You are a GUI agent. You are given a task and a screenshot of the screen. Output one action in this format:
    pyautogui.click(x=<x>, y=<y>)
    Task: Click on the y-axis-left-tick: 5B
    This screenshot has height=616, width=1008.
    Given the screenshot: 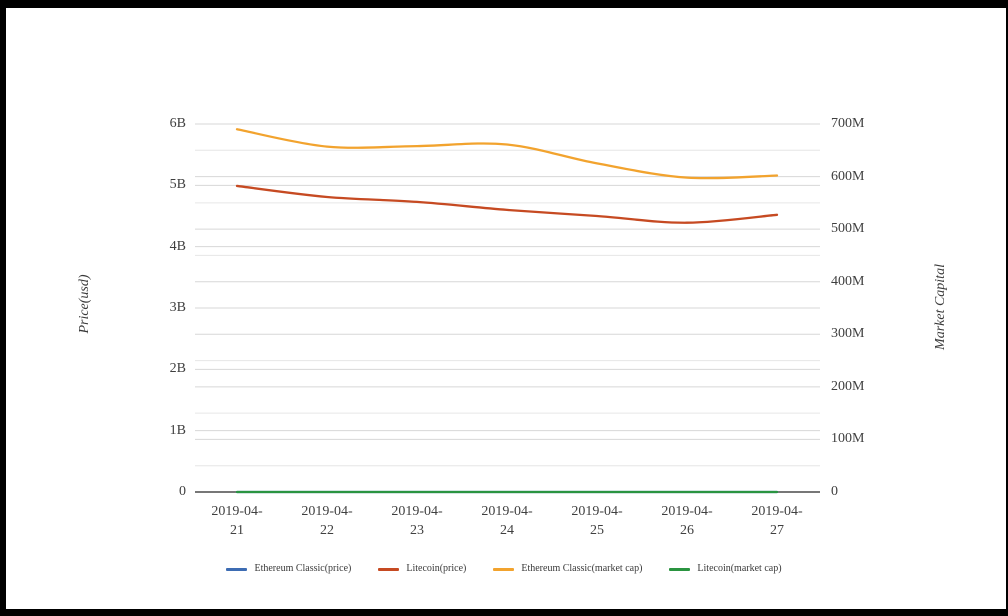 What is the action you would take?
    pyautogui.click(x=177, y=185)
    